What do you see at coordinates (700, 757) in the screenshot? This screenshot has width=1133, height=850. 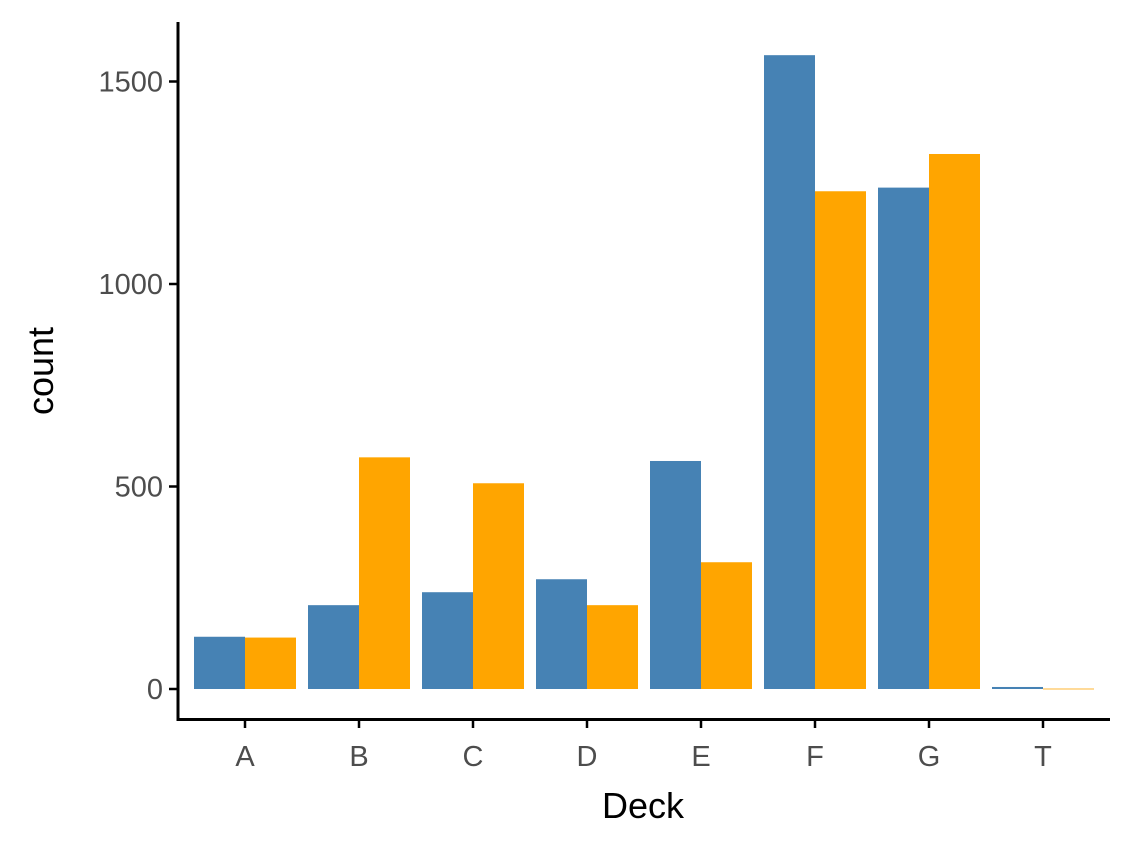 I see `x-tick-label-E: E` at bounding box center [700, 757].